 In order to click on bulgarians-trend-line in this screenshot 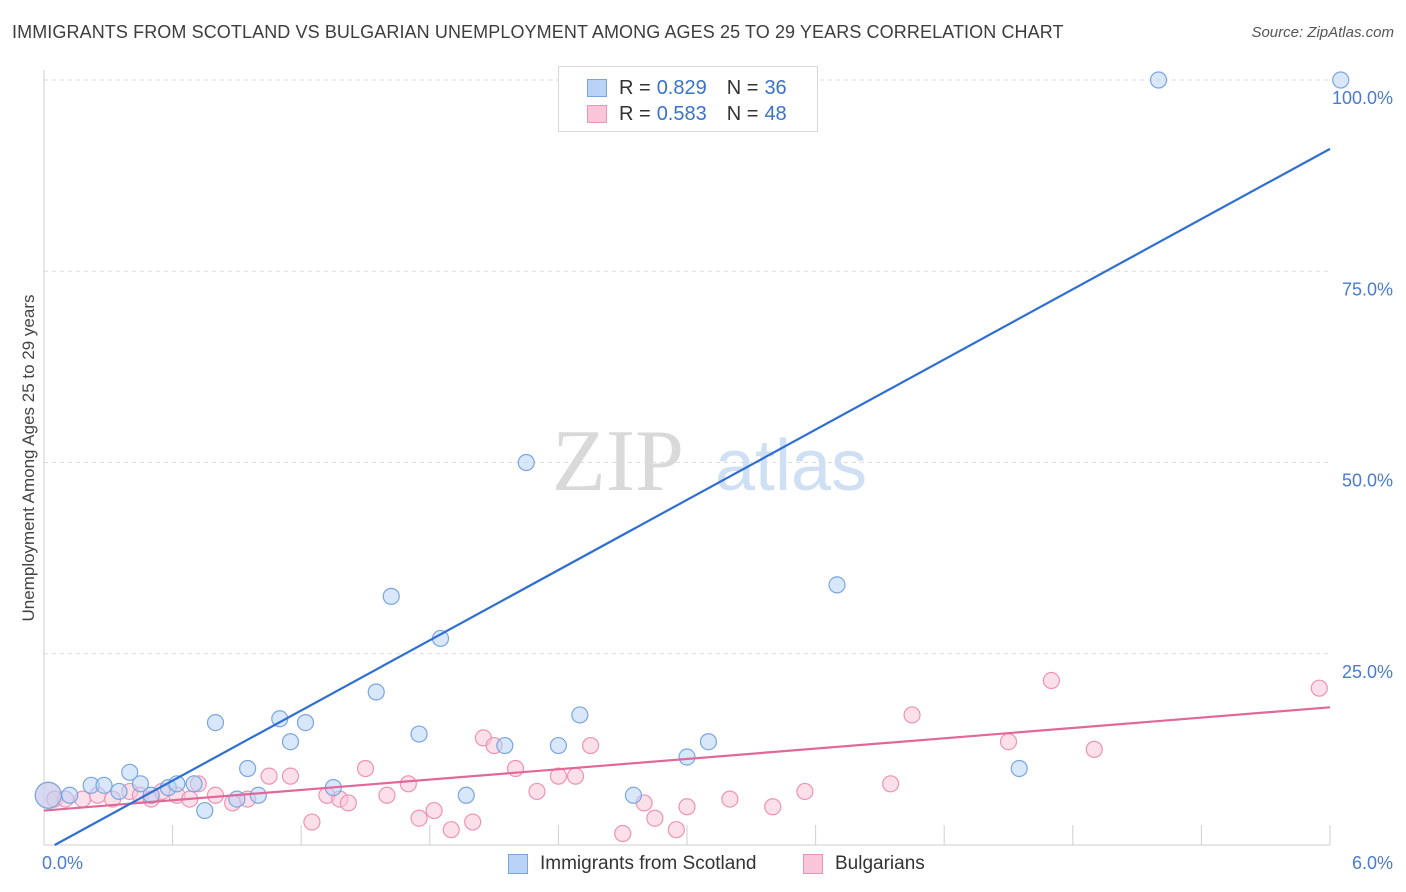, I will do `click(687, 759)`.